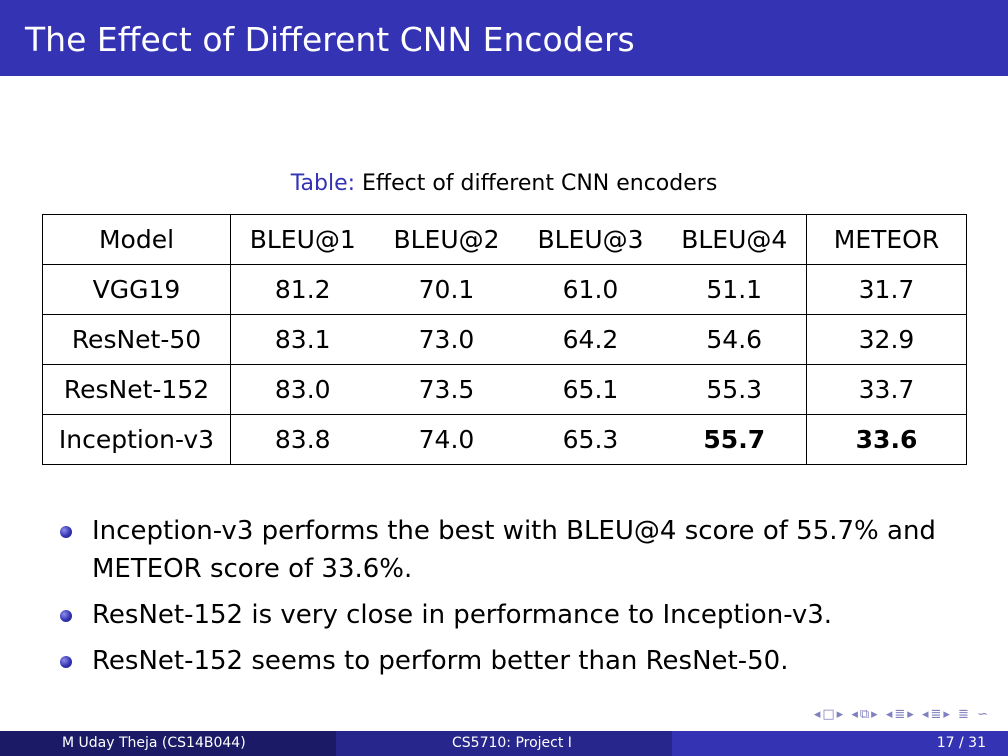  I want to click on cell-bleu1: 83.0, so click(302, 389).